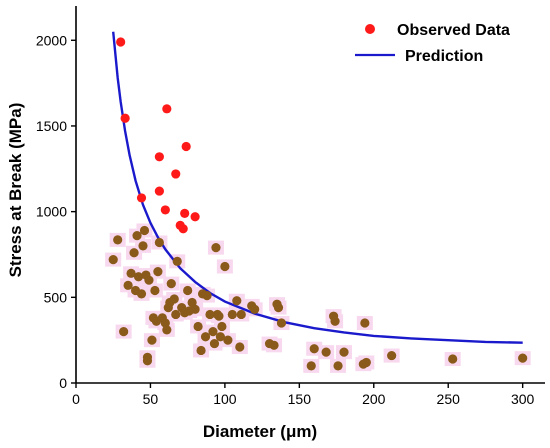 The width and height of the screenshot is (550, 448). Describe the element at coordinates (300, 399) in the screenshot. I see `x-tick-label: 150` at that location.